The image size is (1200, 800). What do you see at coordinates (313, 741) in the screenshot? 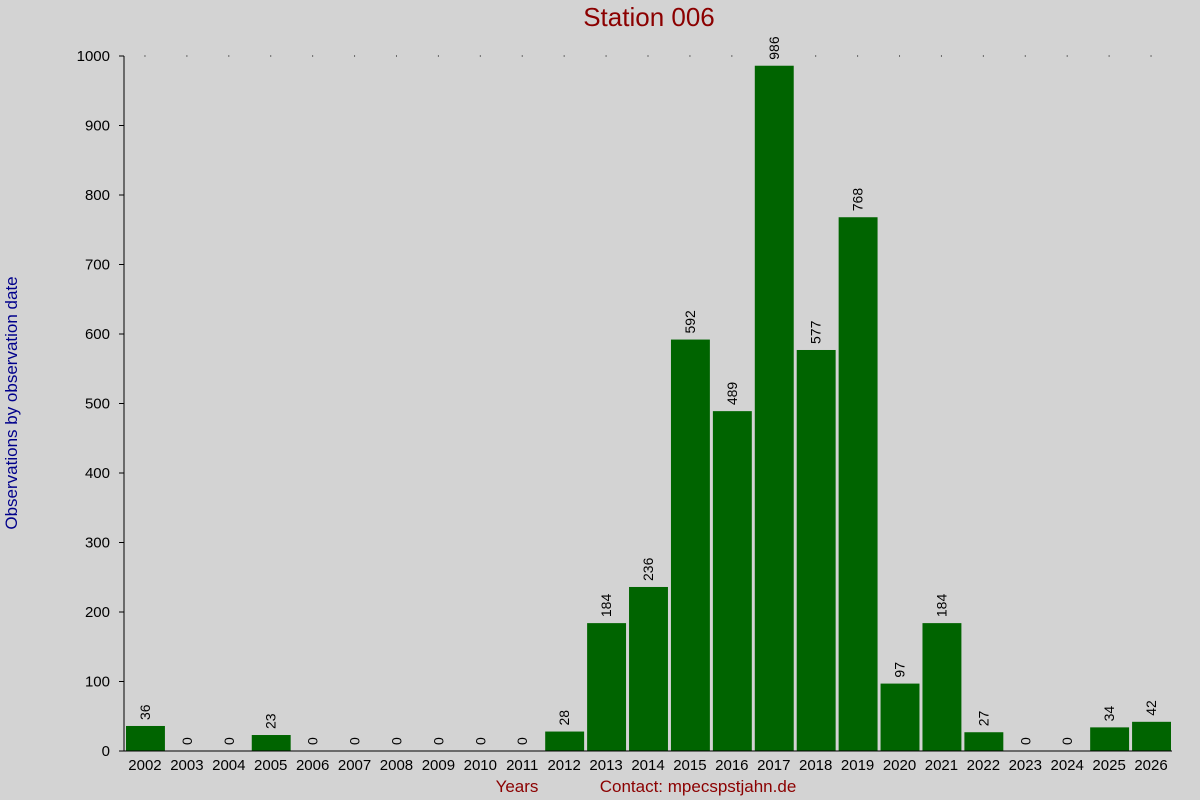
I see `data-label-2006: 0` at bounding box center [313, 741].